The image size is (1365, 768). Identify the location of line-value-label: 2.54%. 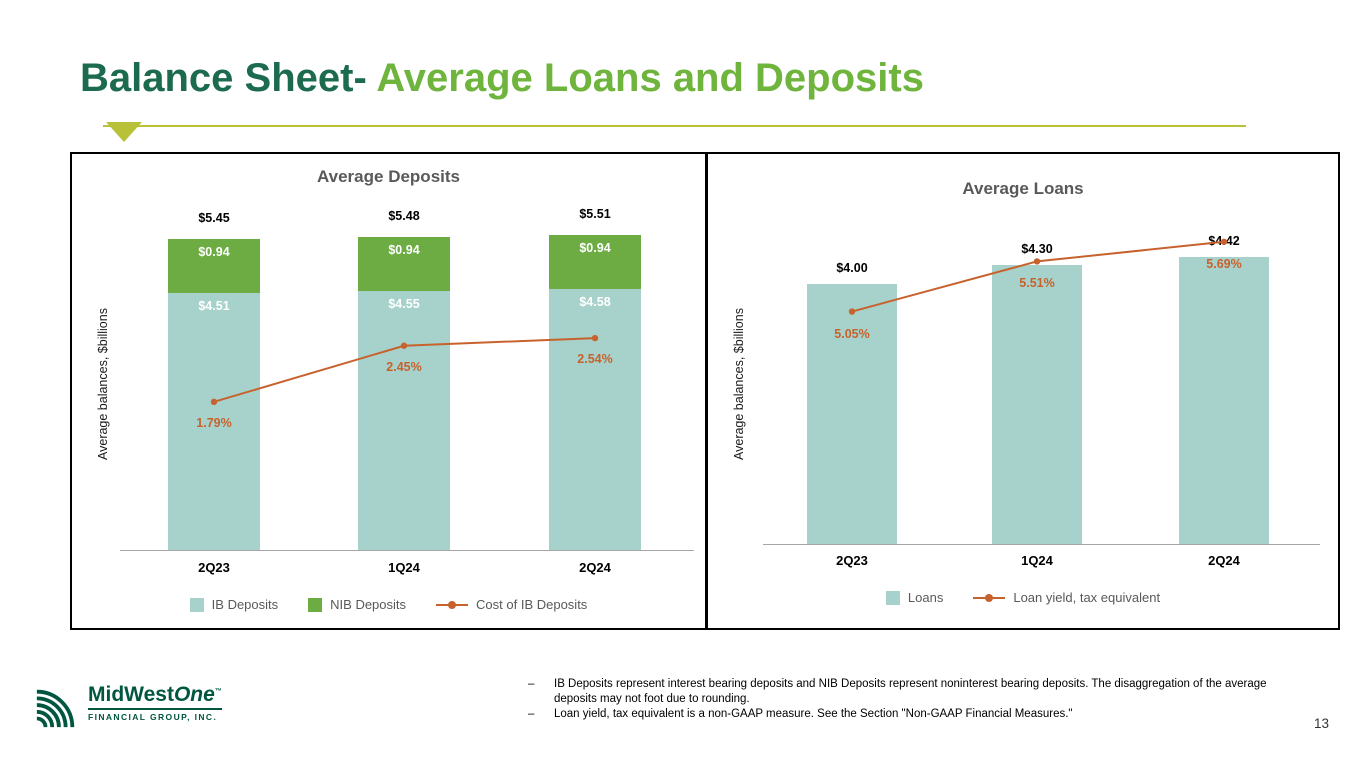
(595, 359).